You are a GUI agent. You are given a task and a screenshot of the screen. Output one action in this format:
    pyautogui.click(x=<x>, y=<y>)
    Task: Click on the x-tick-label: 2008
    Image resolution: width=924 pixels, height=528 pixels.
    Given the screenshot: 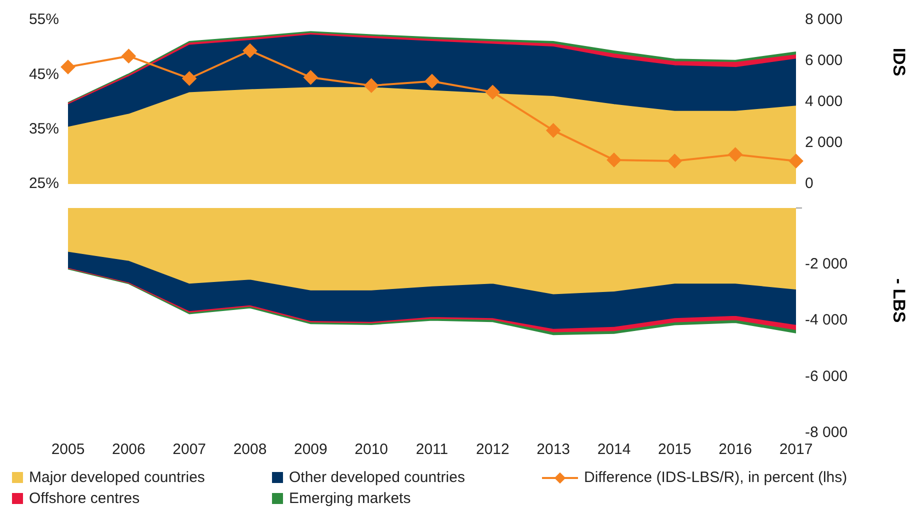 What is the action you would take?
    pyautogui.click(x=250, y=449)
    